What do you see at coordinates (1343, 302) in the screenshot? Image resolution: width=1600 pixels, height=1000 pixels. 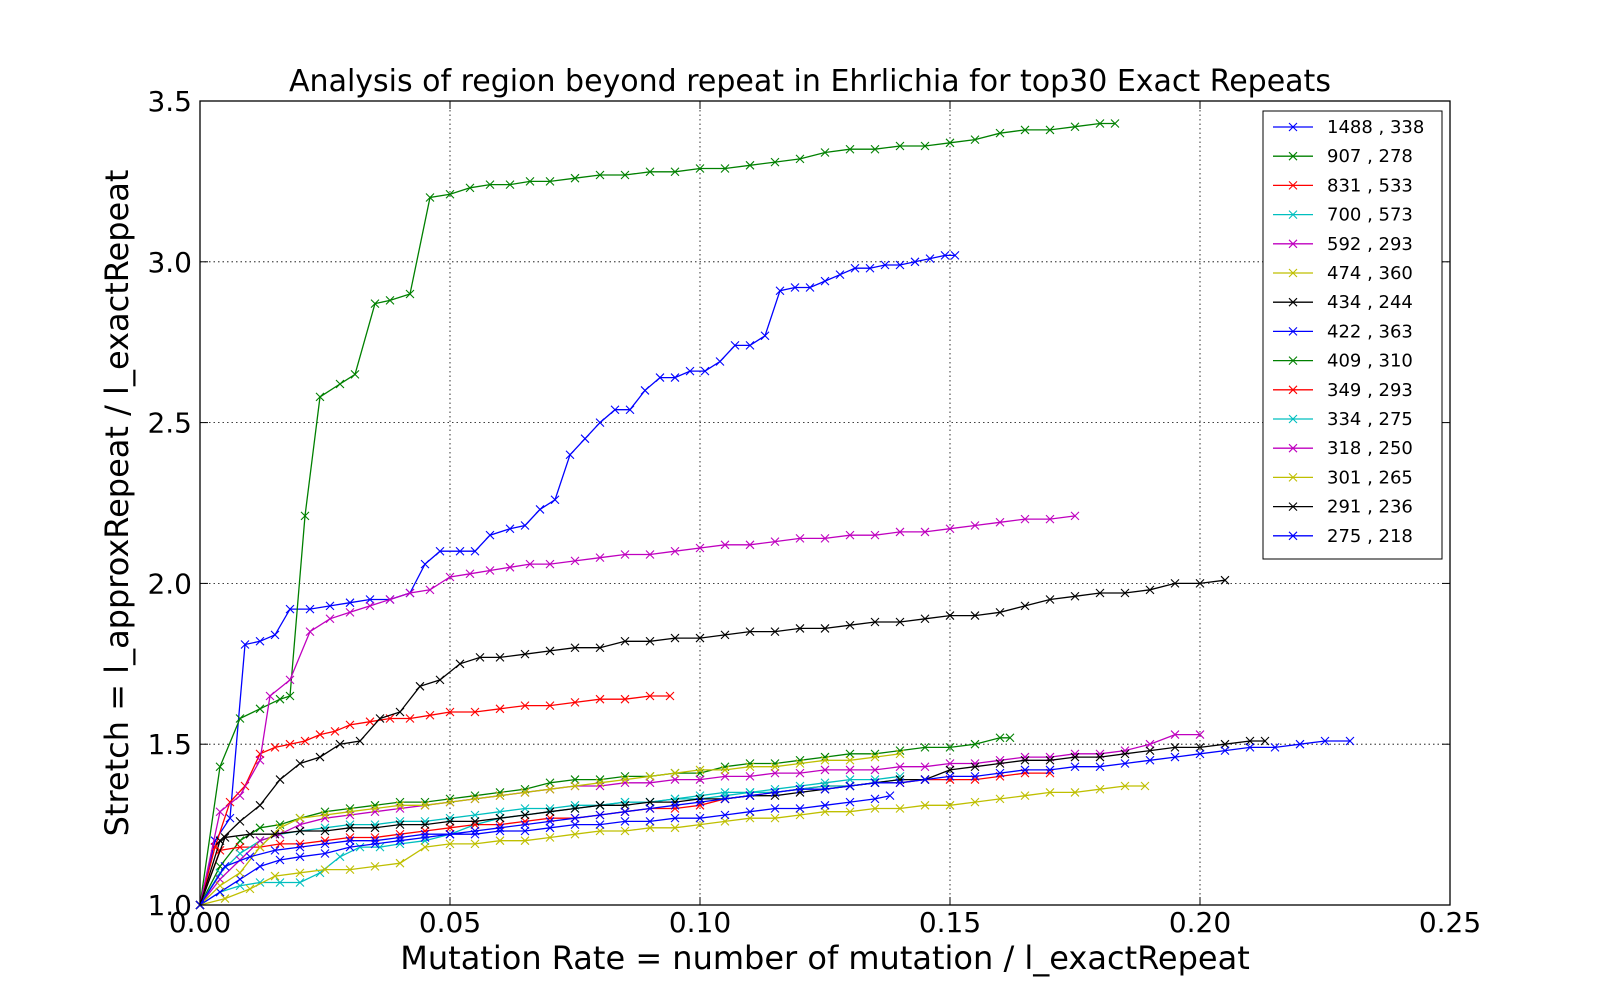 I see `legend-entry: 434 , 244` at bounding box center [1343, 302].